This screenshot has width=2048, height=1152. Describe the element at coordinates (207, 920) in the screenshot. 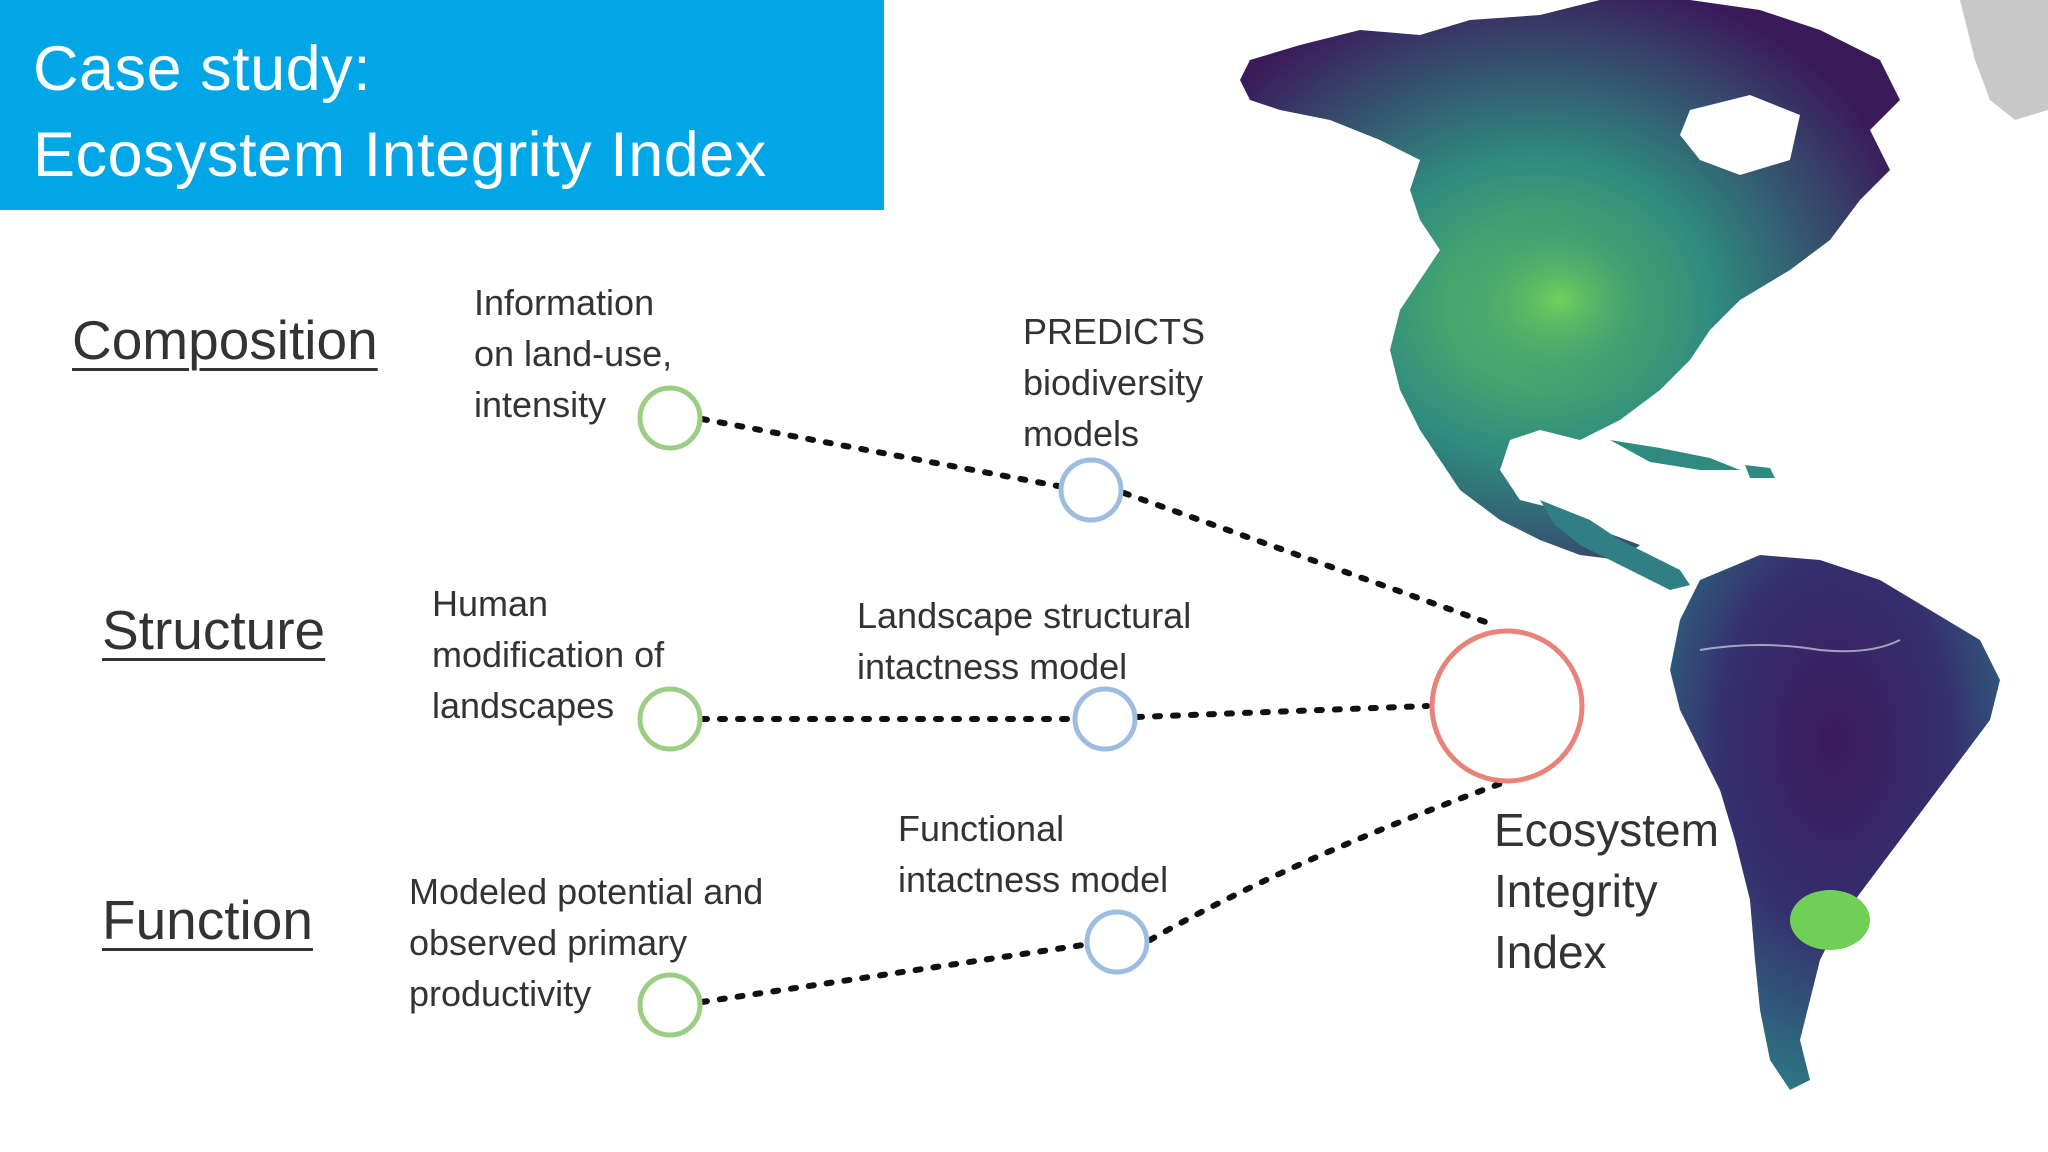

I see `pillar-function: Function` at that location.